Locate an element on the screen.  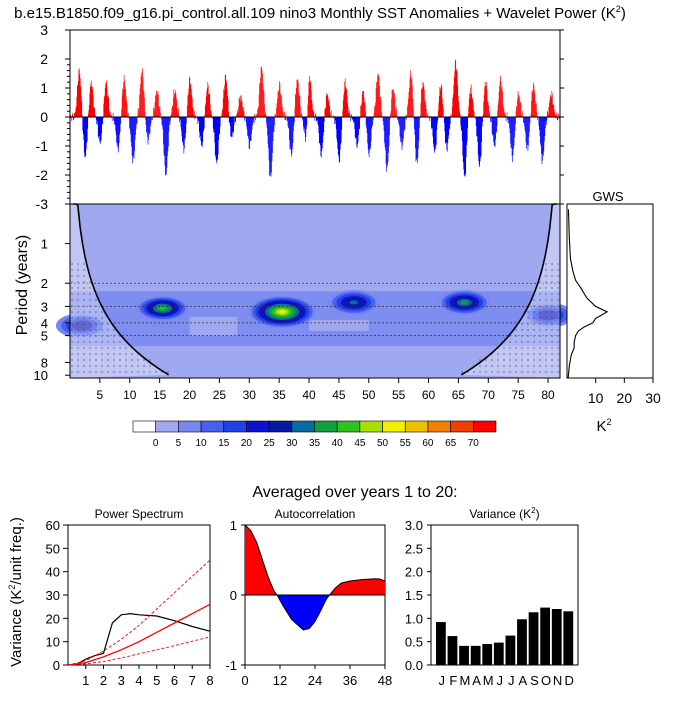
ps-title: Power Spectrum is located at coordinates (139, 514).